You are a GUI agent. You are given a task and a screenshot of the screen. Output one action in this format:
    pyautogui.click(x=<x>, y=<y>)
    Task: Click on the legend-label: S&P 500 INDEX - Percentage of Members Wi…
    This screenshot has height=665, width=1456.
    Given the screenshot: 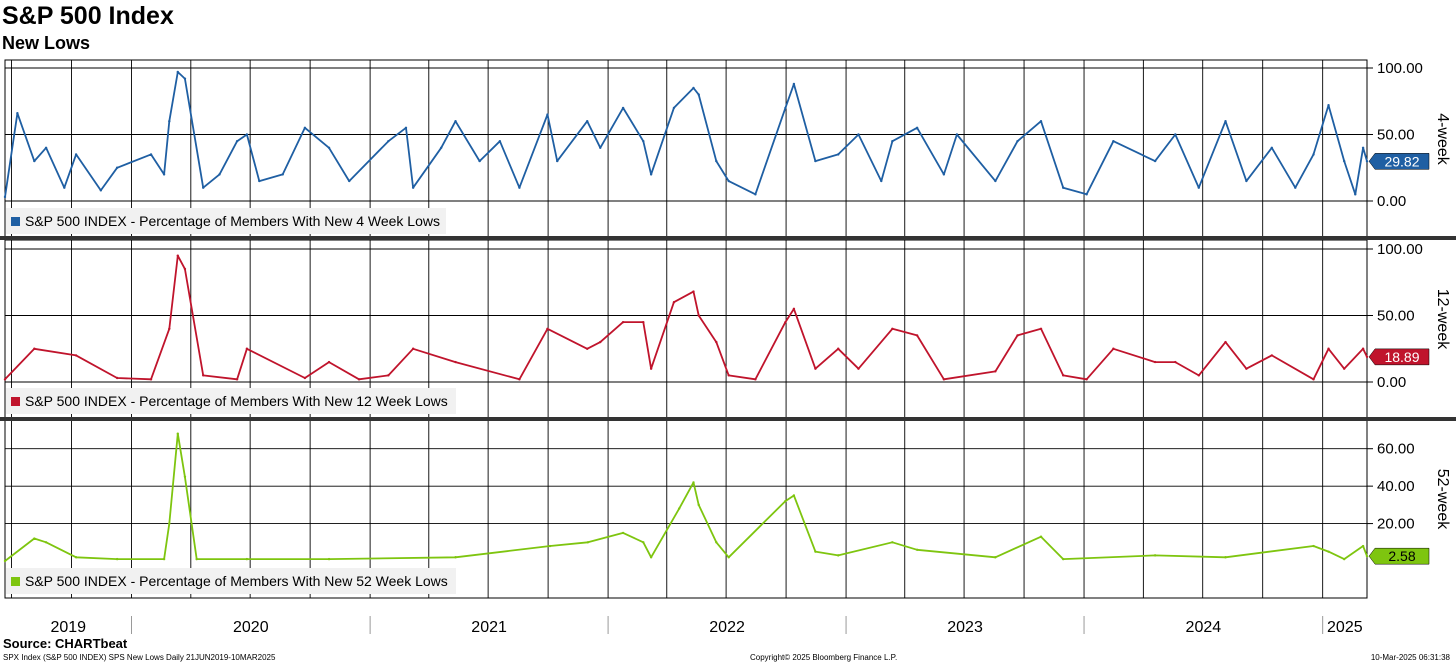 What is the action you would take?
    pyautogui.click(x=236, y=401)
    